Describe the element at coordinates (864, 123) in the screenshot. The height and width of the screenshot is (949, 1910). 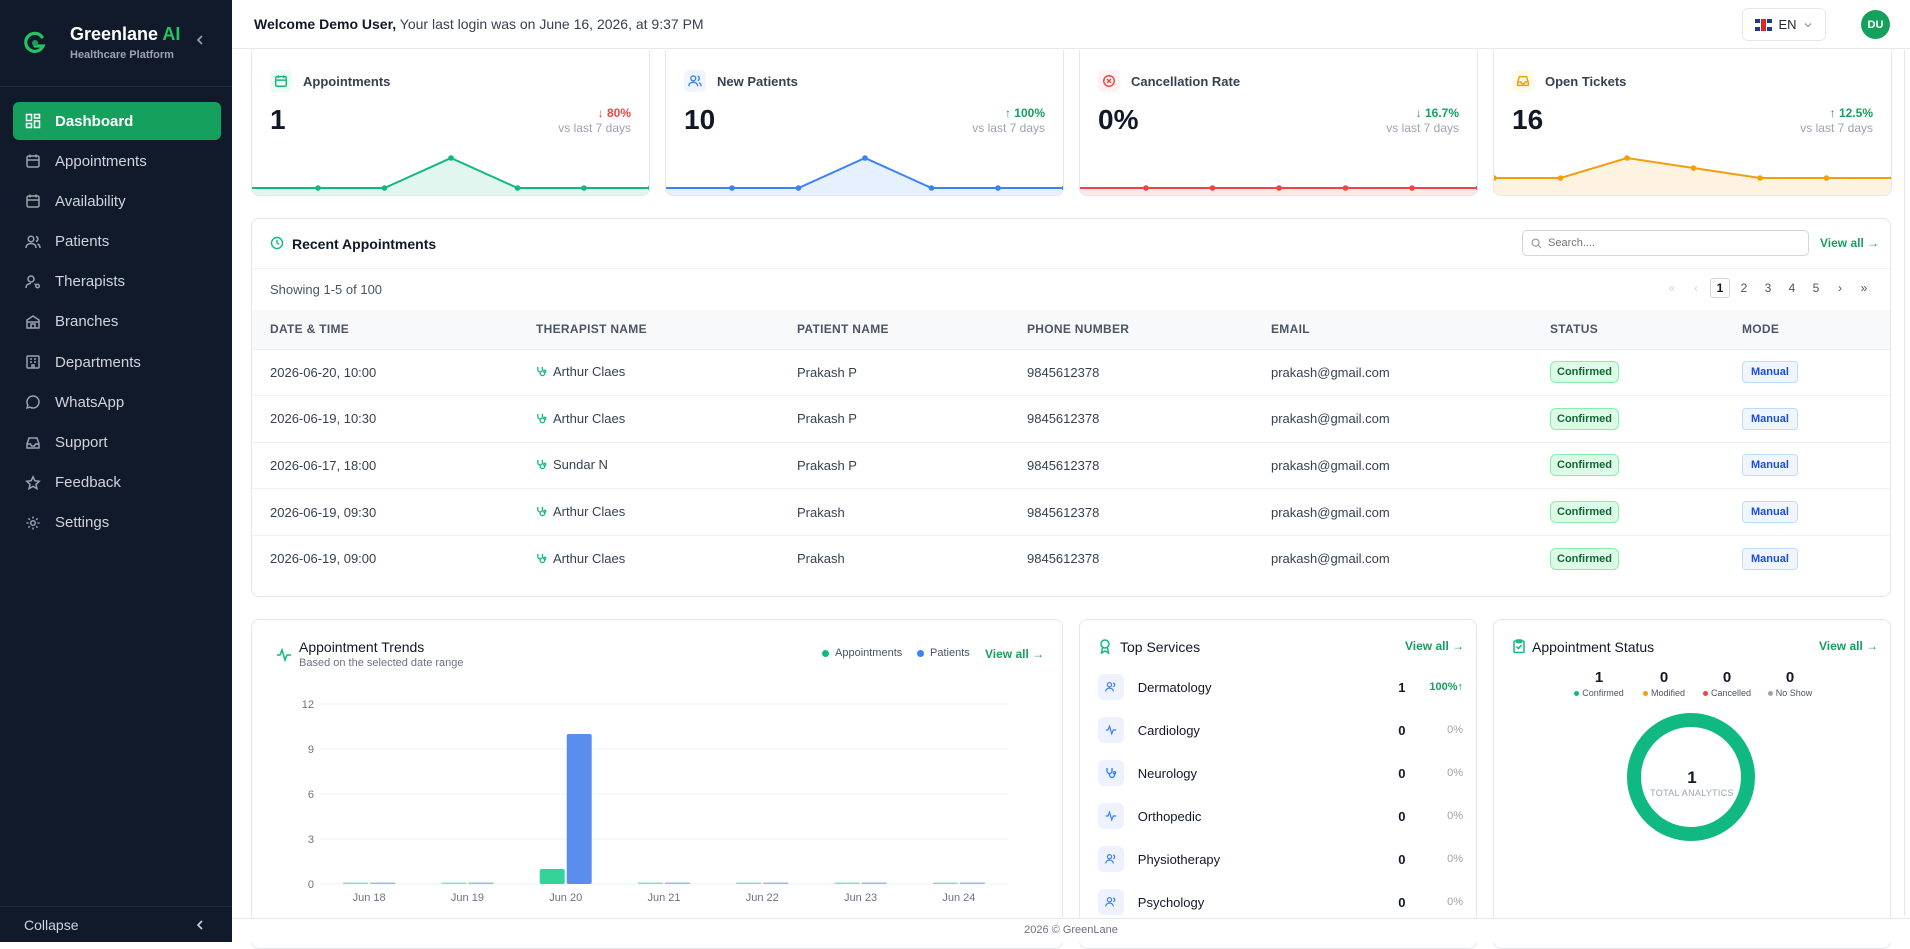
I see `stat-card-new-patients: New Patients 10 ↑ 100% vs last 7 days` at that location.